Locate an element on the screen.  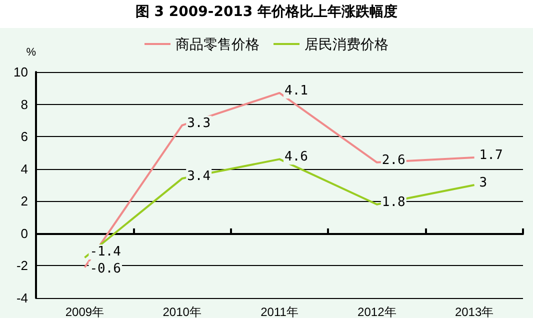
y-axis-title: % is located at coordinates (31, 52).